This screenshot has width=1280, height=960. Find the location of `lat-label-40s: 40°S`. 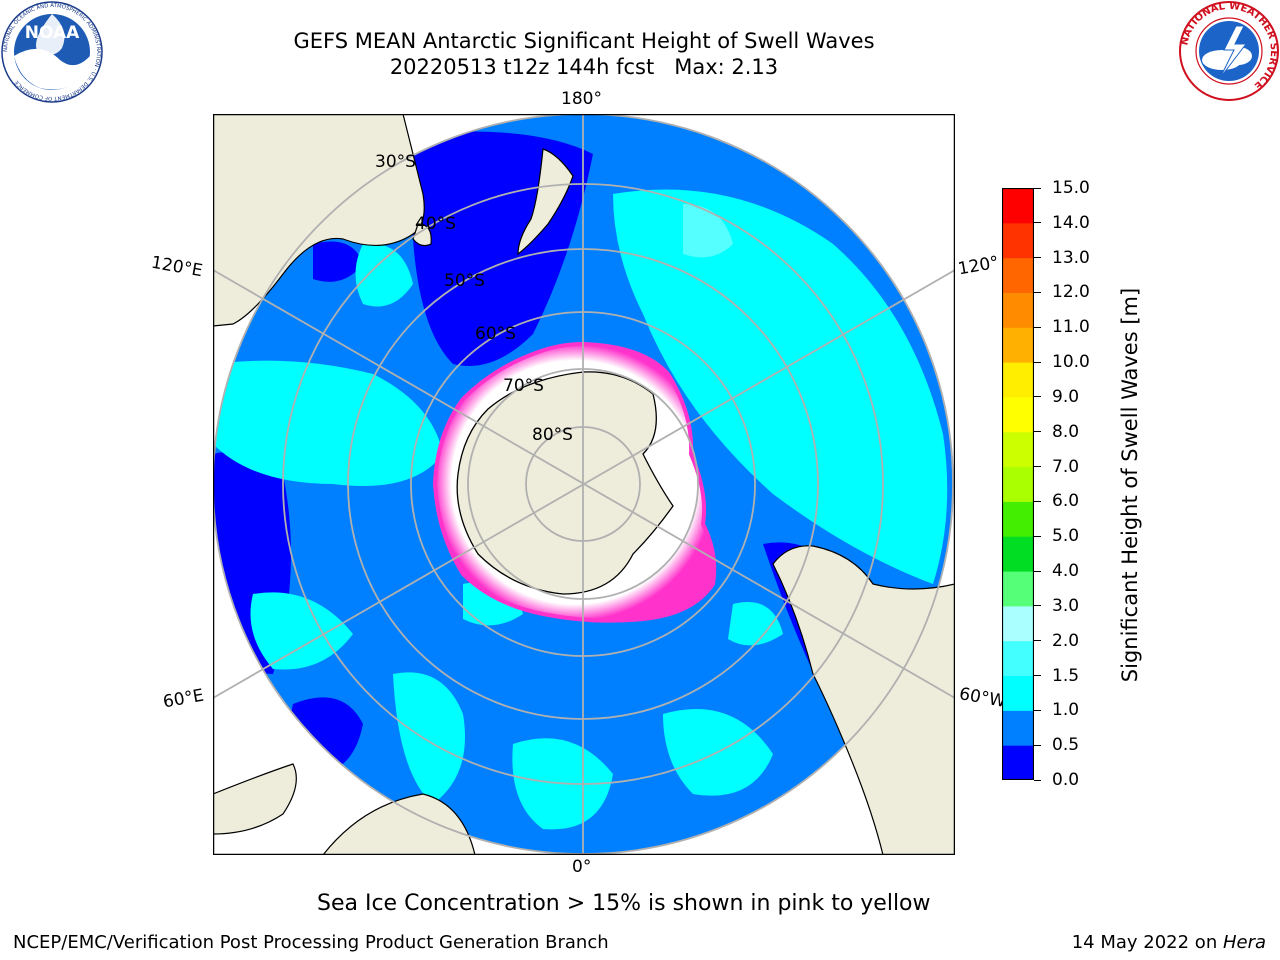

lat-label-40s: 40°S is located at coordinates (435, 224).